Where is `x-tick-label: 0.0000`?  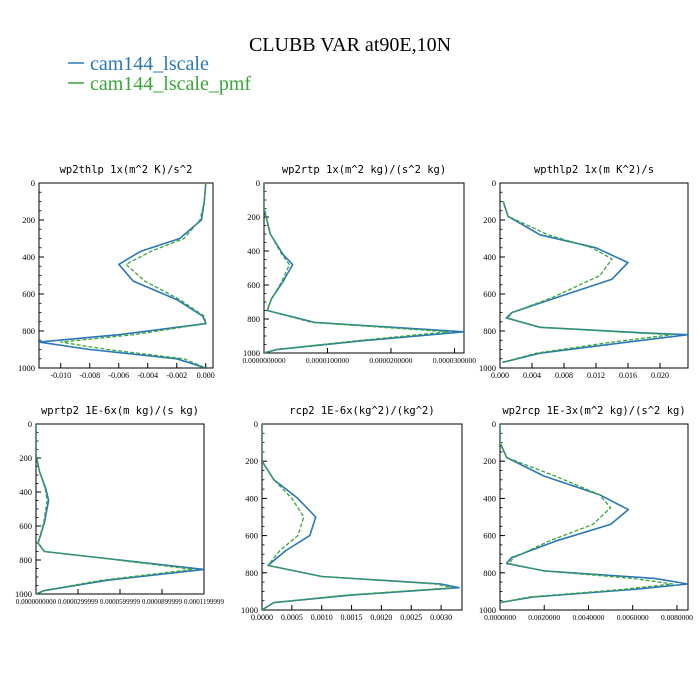
x-tick-label: 0.0000 is located at coordinates (262, 617).